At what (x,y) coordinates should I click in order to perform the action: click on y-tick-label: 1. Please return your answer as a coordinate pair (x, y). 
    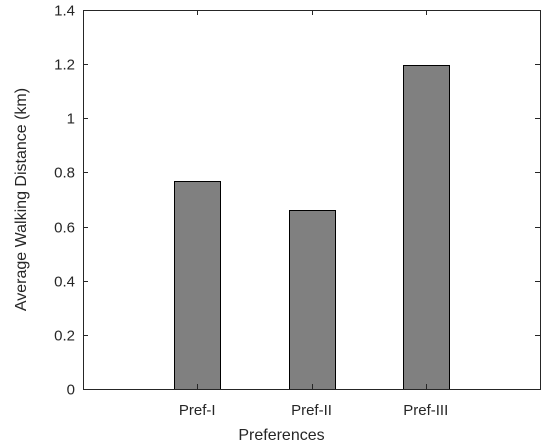
    Looking at the image, I should click on (71, 119).